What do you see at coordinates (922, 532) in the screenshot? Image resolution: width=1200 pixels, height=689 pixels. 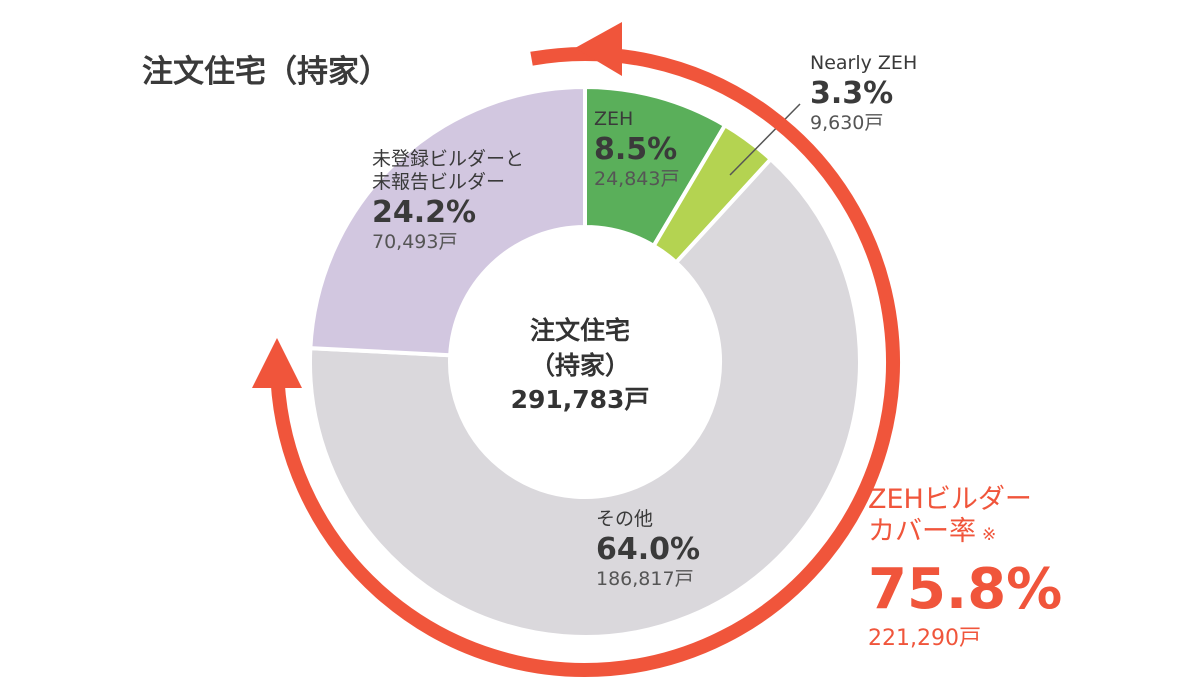 I see `coverage-title-text: カバー率` at bounding box center [922, 532].